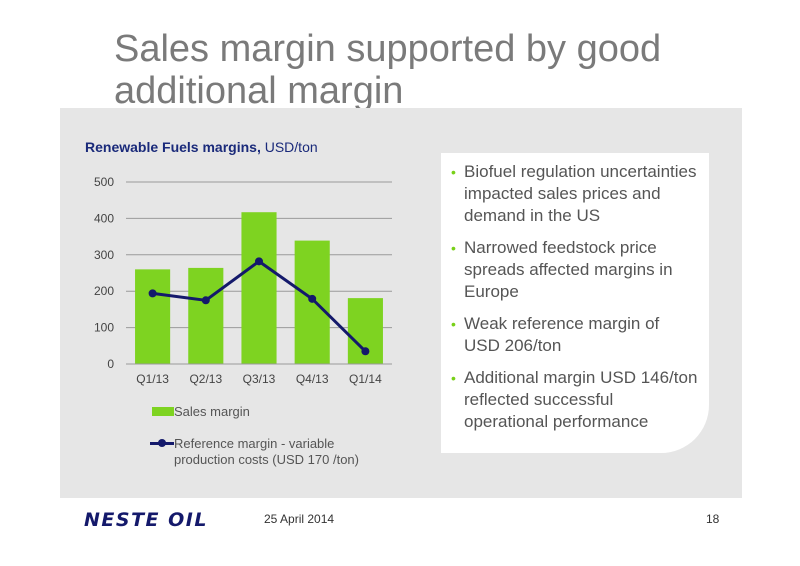 The height and width of the screenshot is (566, 800). Describe the element at coordinates (365, 379) in the screenshot. I see `x-tick-label: Q1/14` at that location.